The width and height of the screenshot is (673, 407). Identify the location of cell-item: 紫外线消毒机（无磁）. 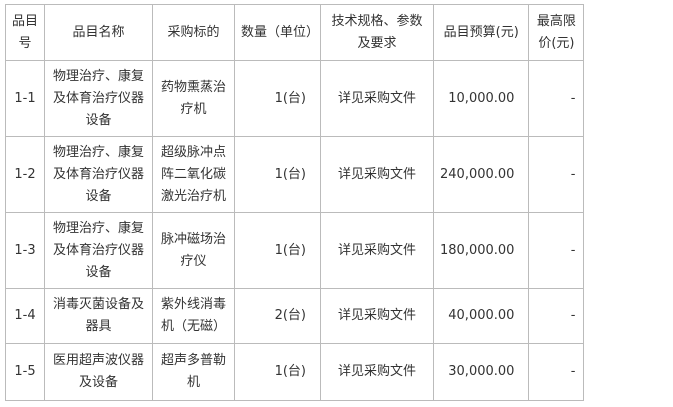
(193, 316).